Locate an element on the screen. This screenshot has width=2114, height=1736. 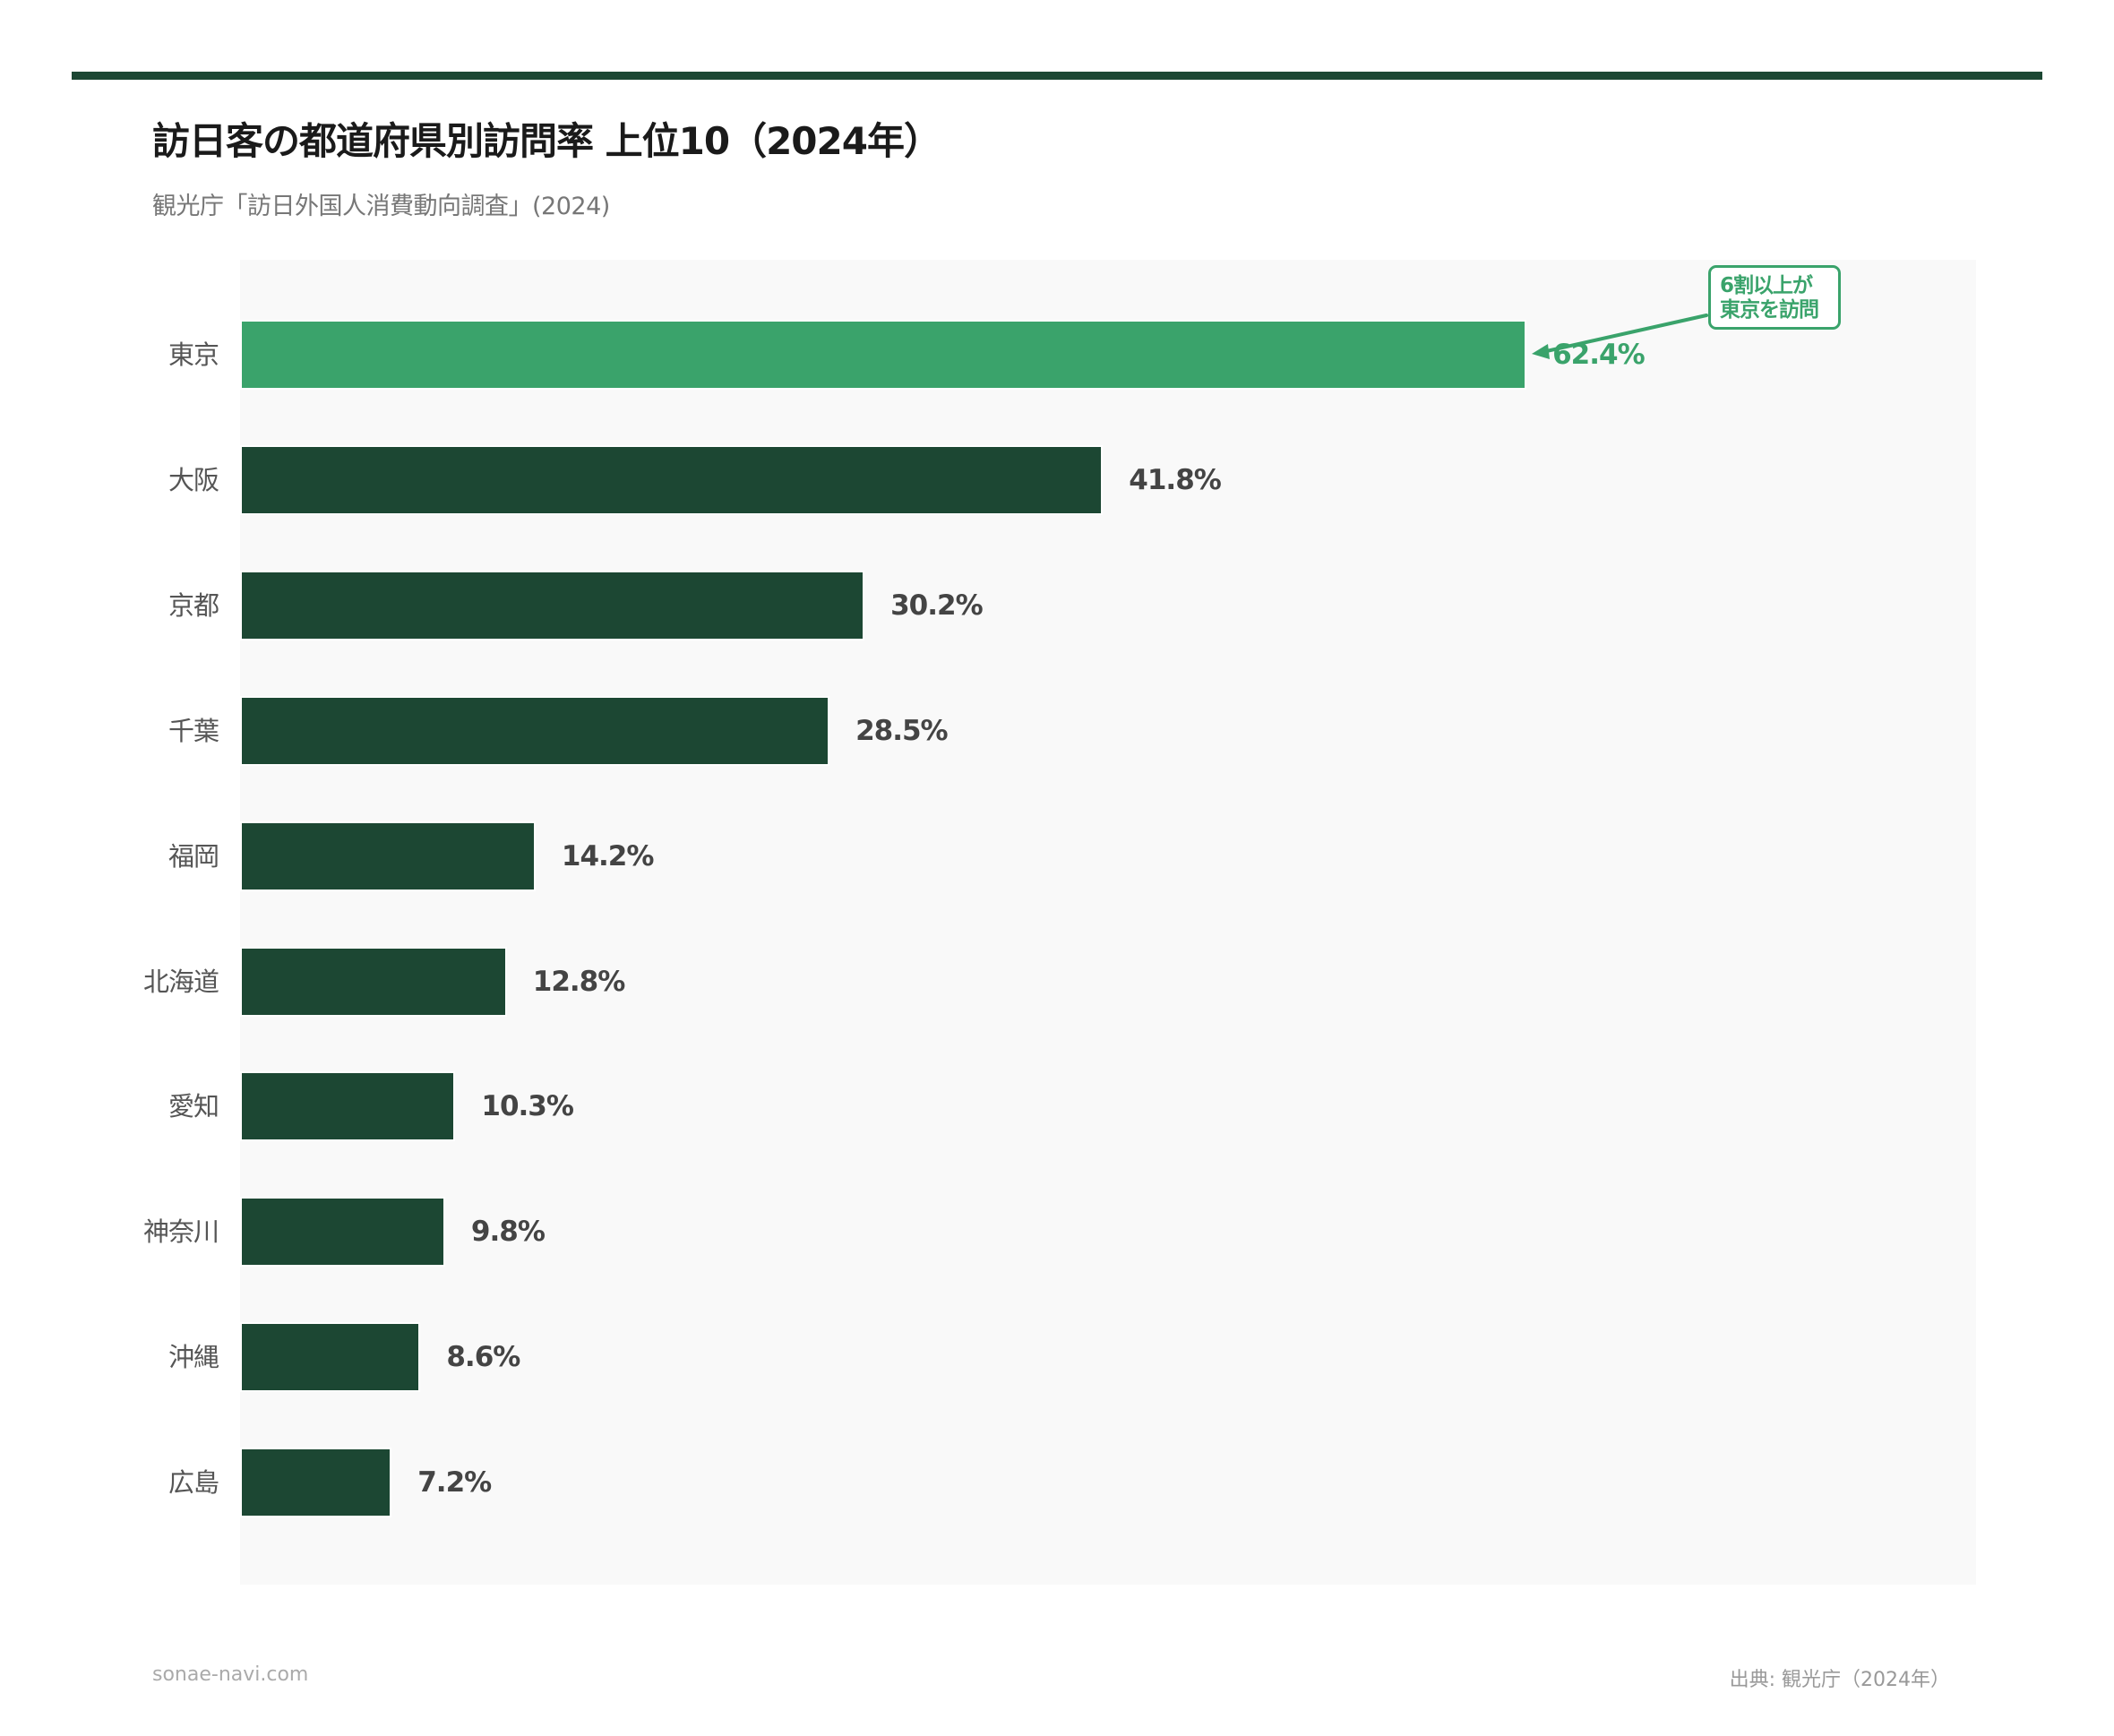
value-label: 9.8% is located at coordinates (508, 1232).